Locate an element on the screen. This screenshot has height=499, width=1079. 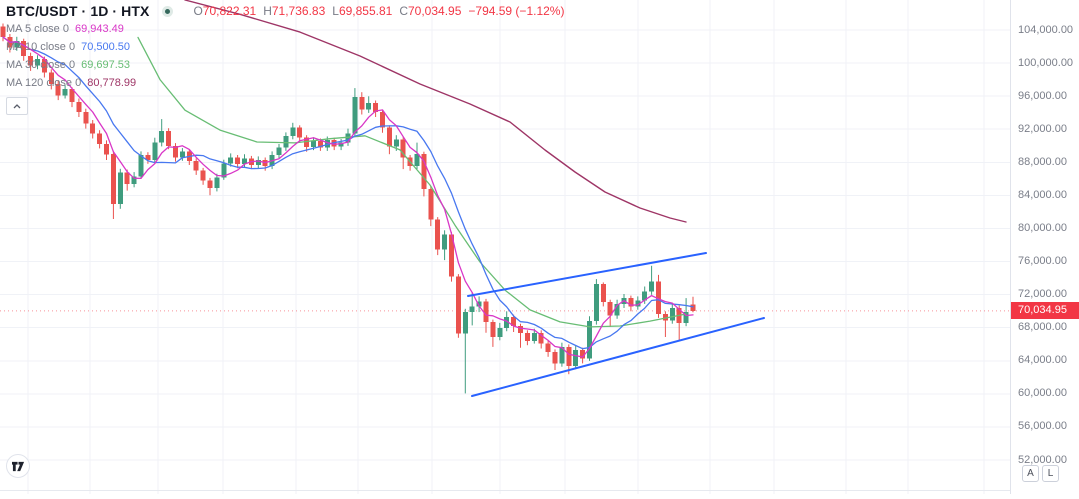
indicator-row-ma30: MA 30 close 0 69,697.53 is located at coordinates (285, 65).